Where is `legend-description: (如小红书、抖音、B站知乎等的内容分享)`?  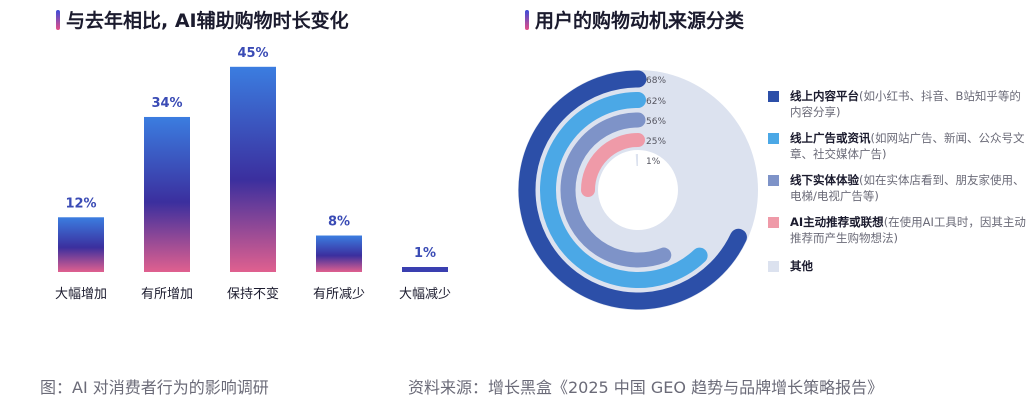
legend-description: (如小红书、抖音、B站知乎等的内容分享) is located at coordinates (905, 104).